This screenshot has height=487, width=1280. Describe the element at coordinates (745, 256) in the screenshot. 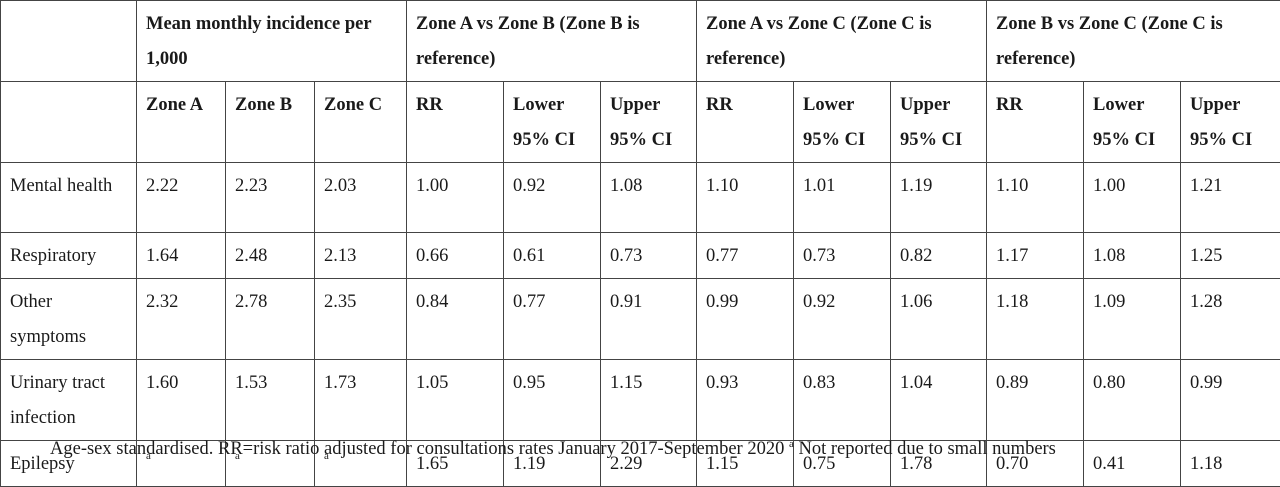

I see `value-cell: 0.77` at that location.